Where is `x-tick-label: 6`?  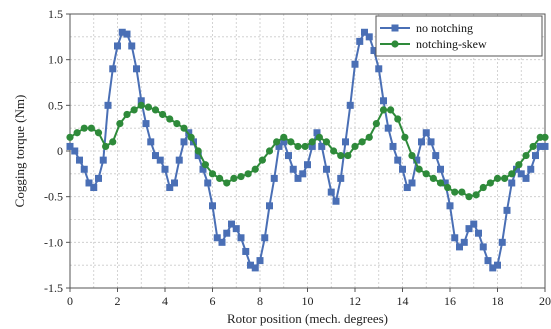 x-tick-label: 6 is located at coordinates (213, 301).